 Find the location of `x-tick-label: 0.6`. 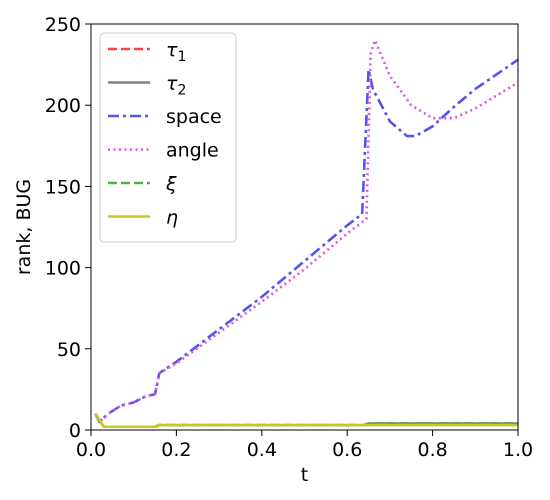

x-tick-label: 0.6 is located at coordinates (347, 450).